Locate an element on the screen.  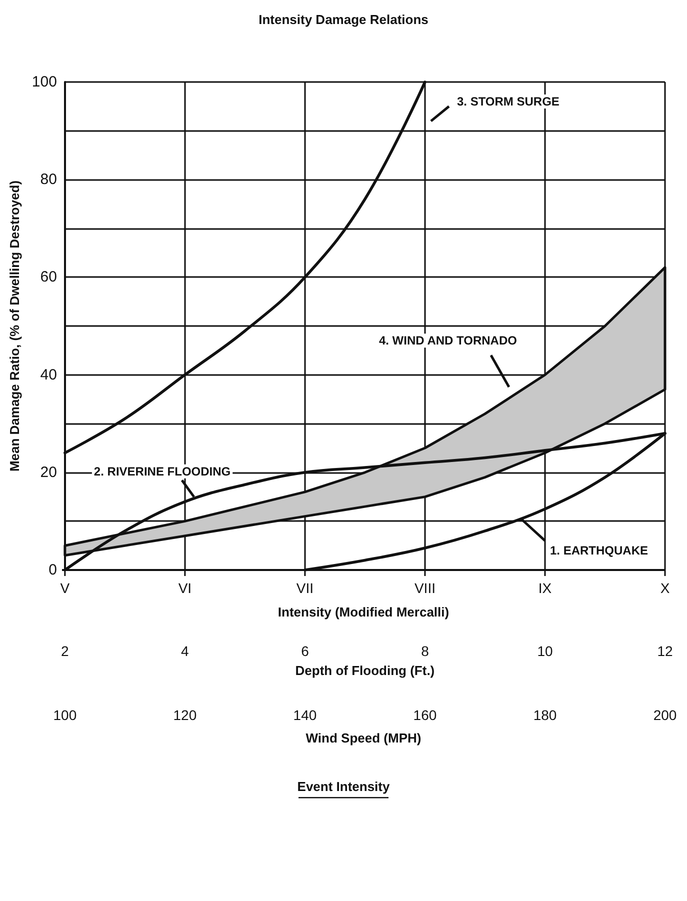
series-label: 2. RIVERINE FLOODING is located at coordinates (162, 471).